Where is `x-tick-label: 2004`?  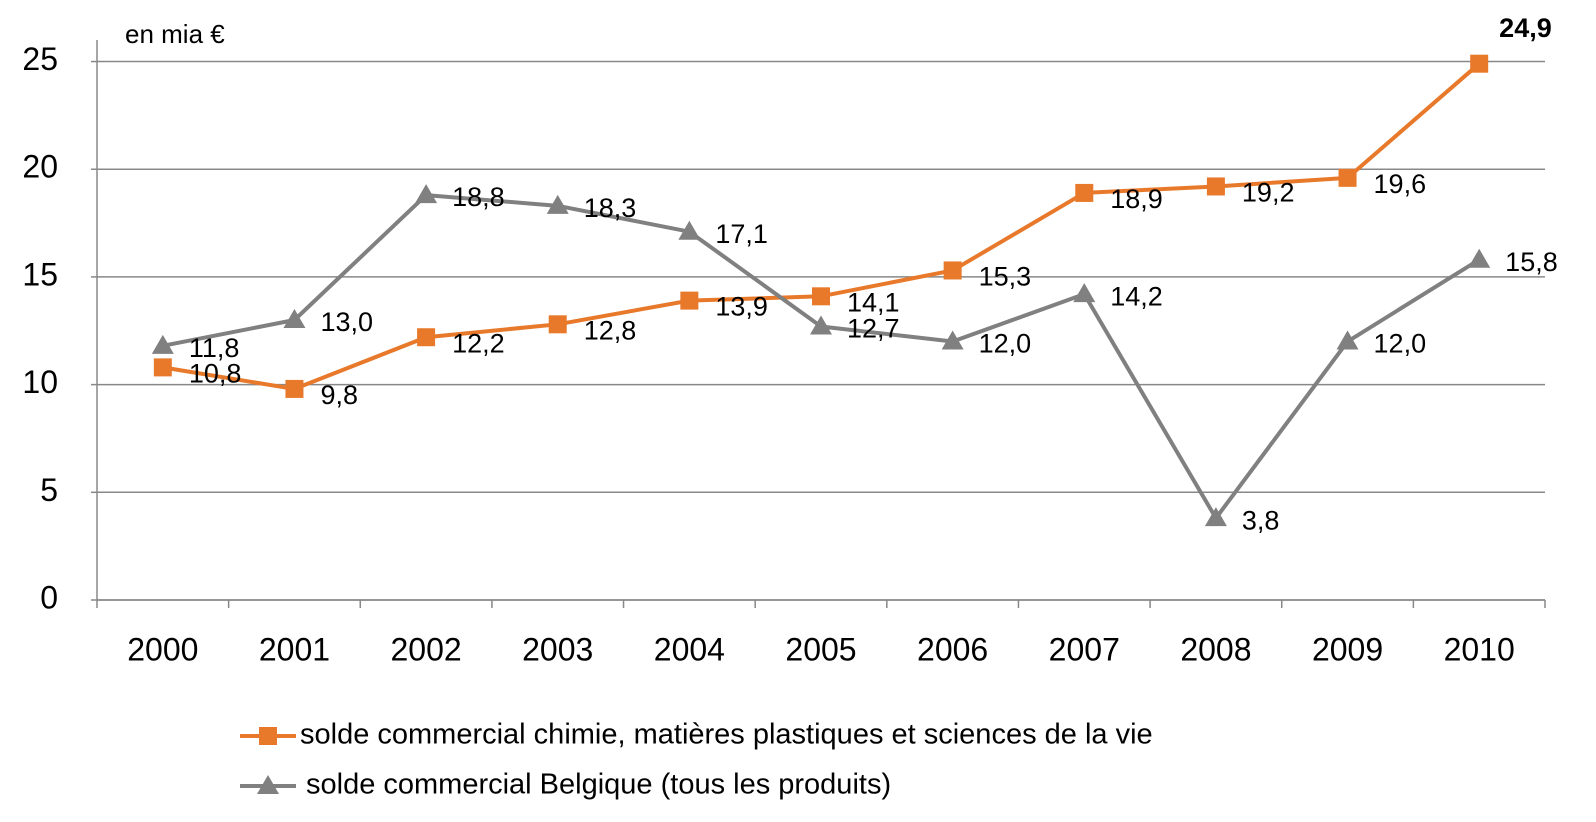
x-tick-label: 2004 is located at coordinates (689, 649).